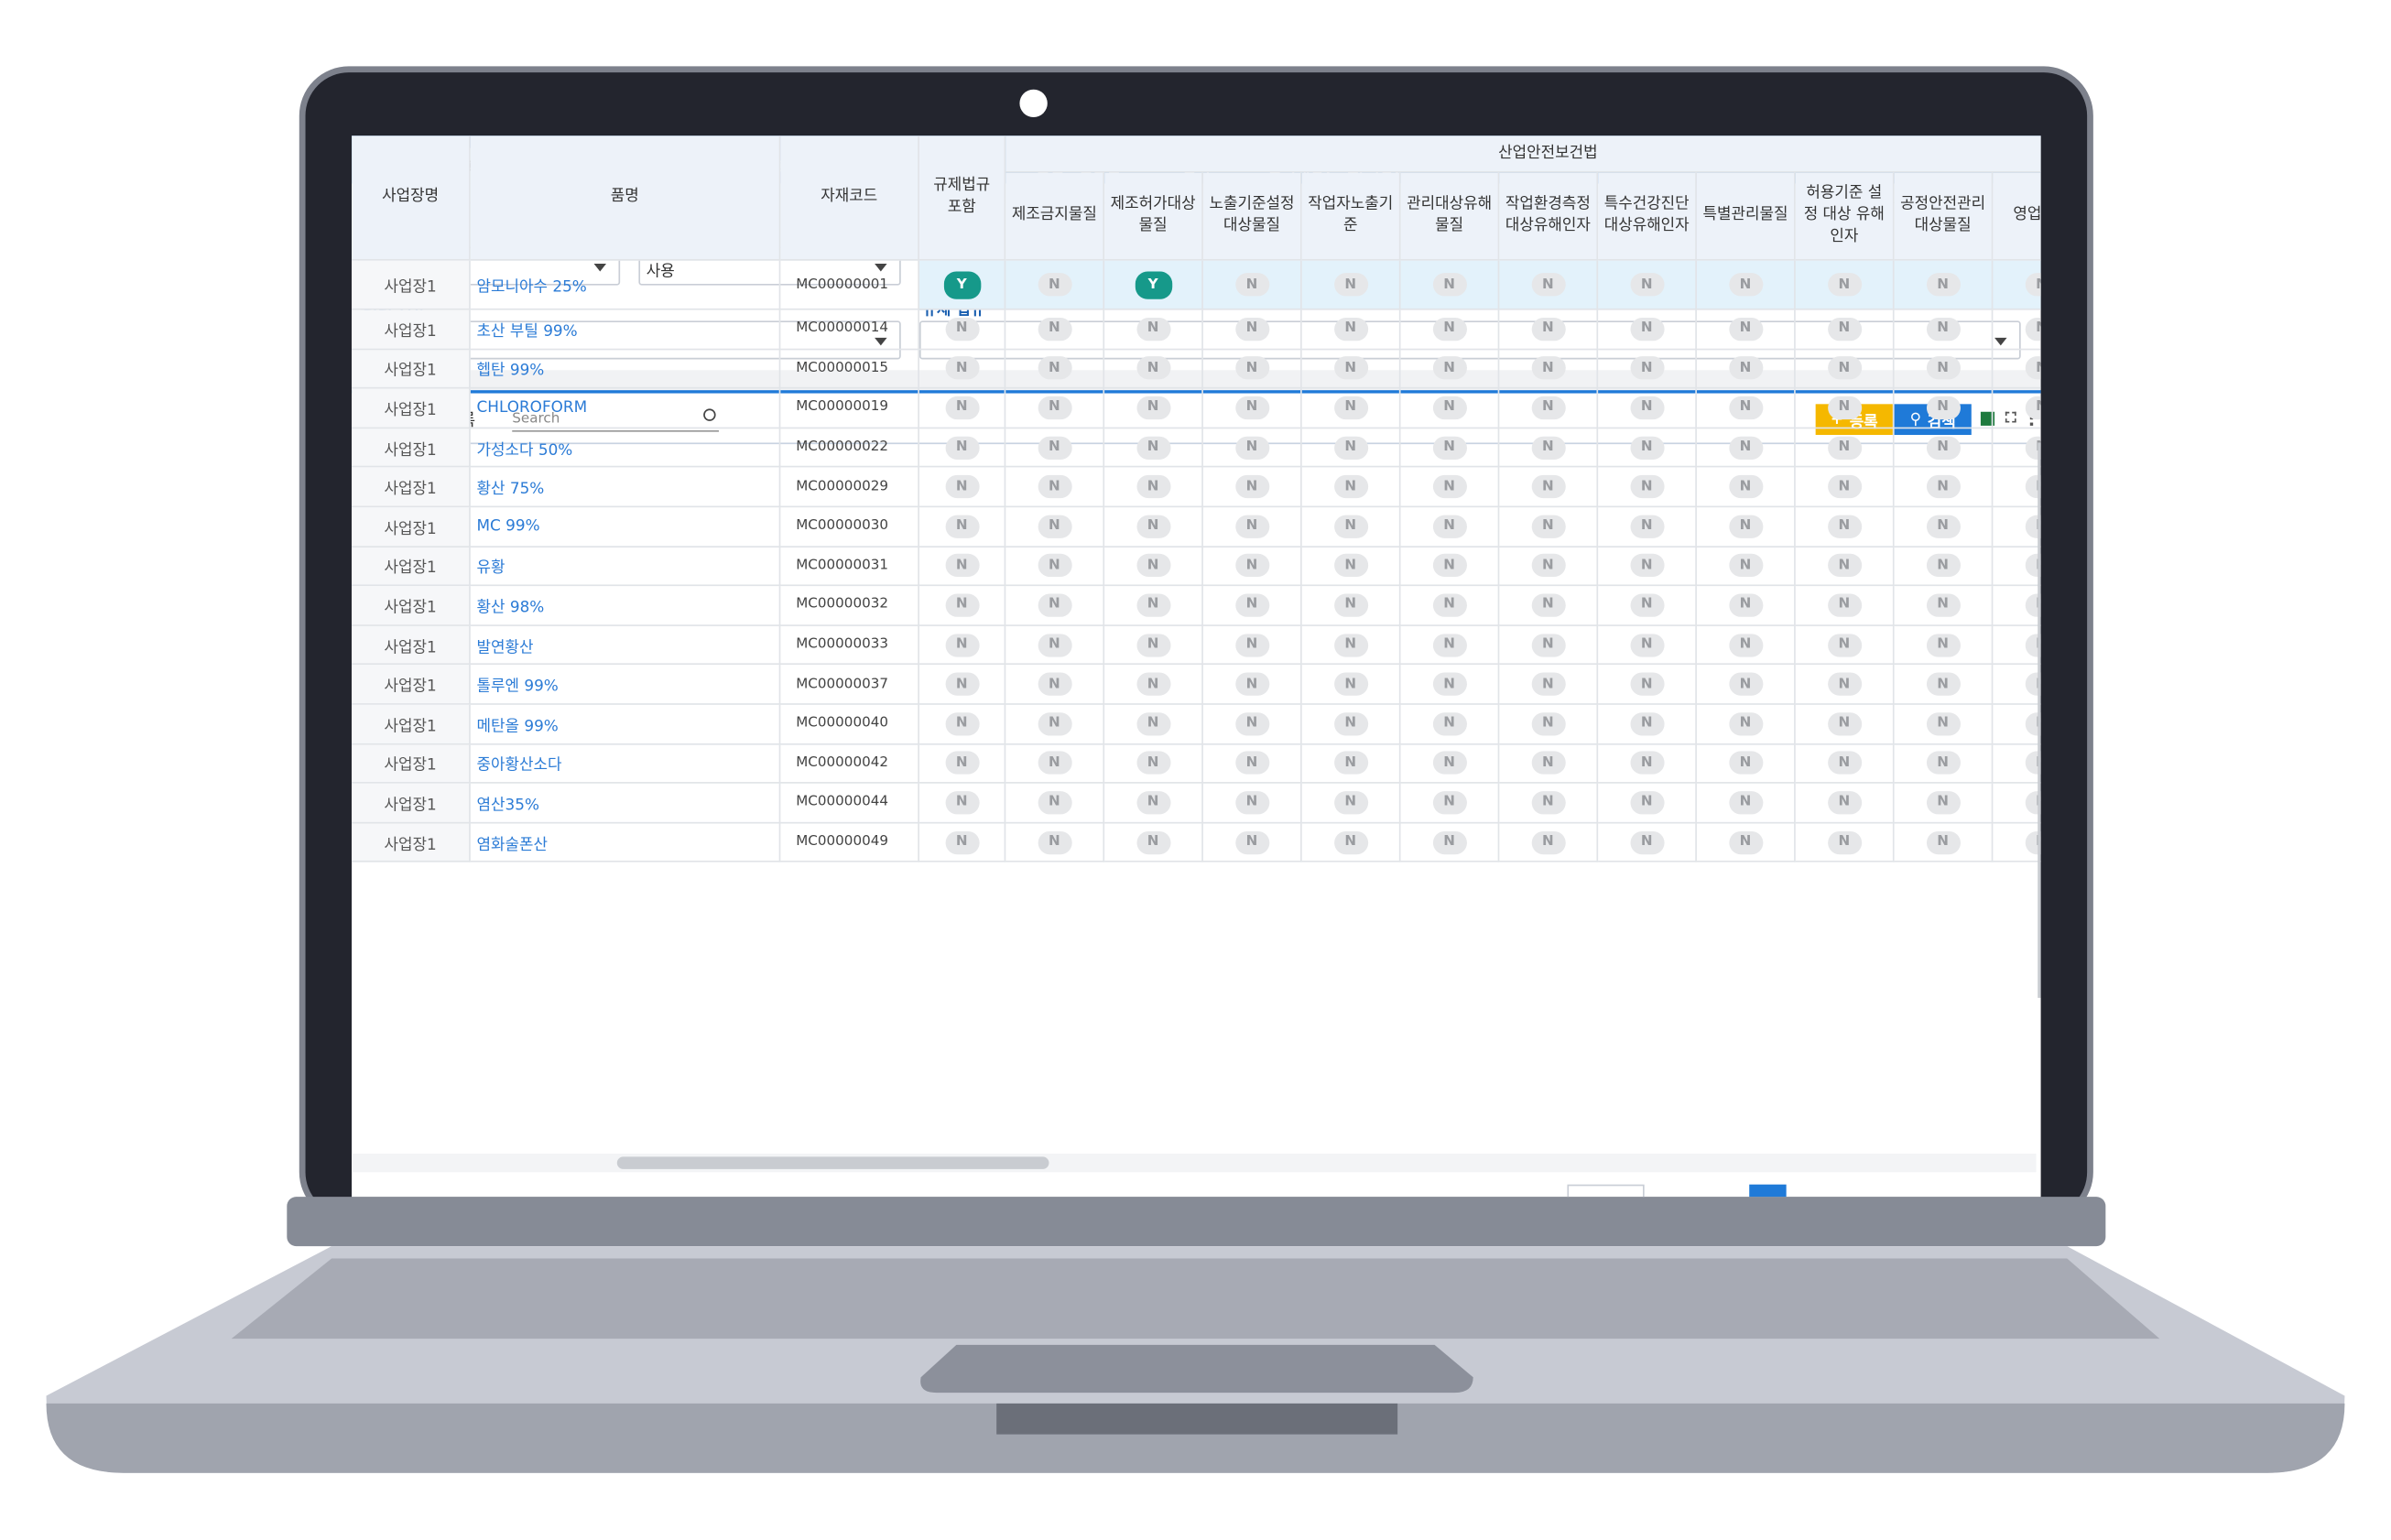 This screenshot has width=2391, height=1540. I want to click on product-name: 유황, so click(625, 567).